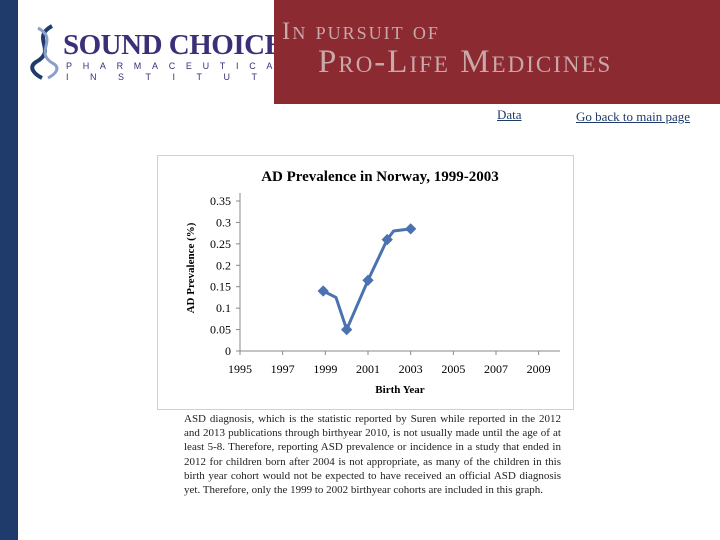  I want to click on logo-name: SOUND CHOICE, so click(173, 45).